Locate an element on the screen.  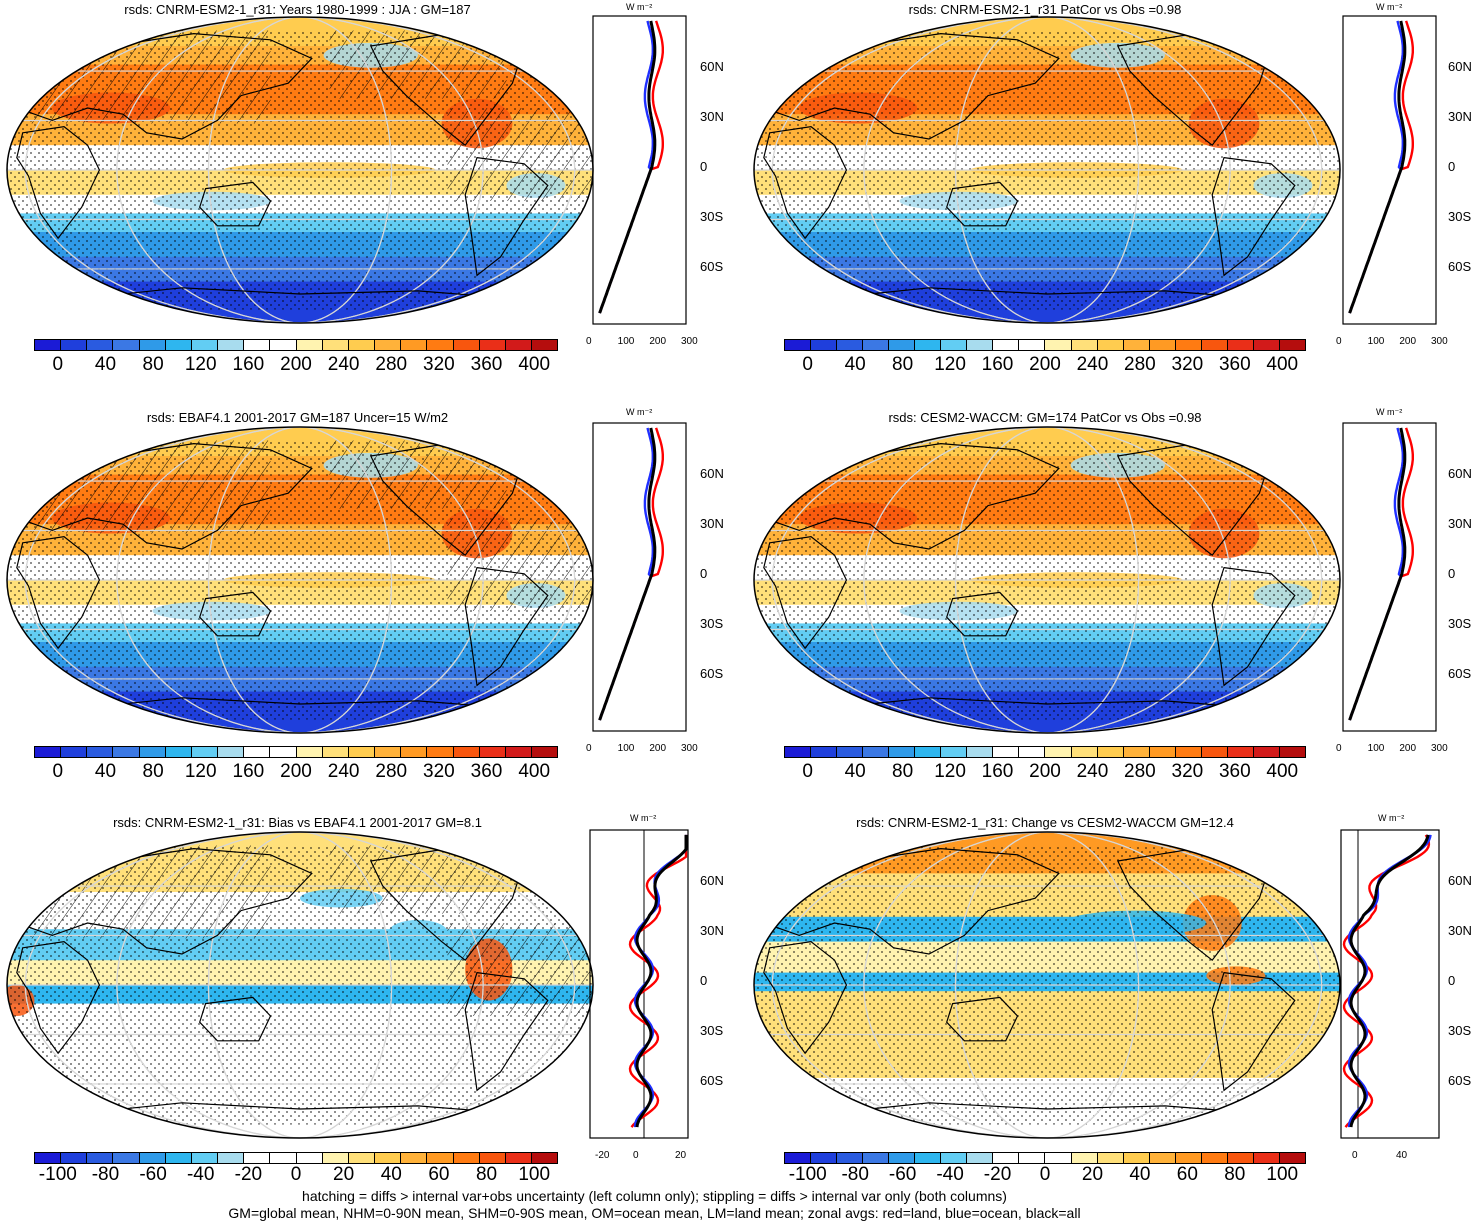
colorbar-tick-label: 80 is located at coordinates (486, 1174).